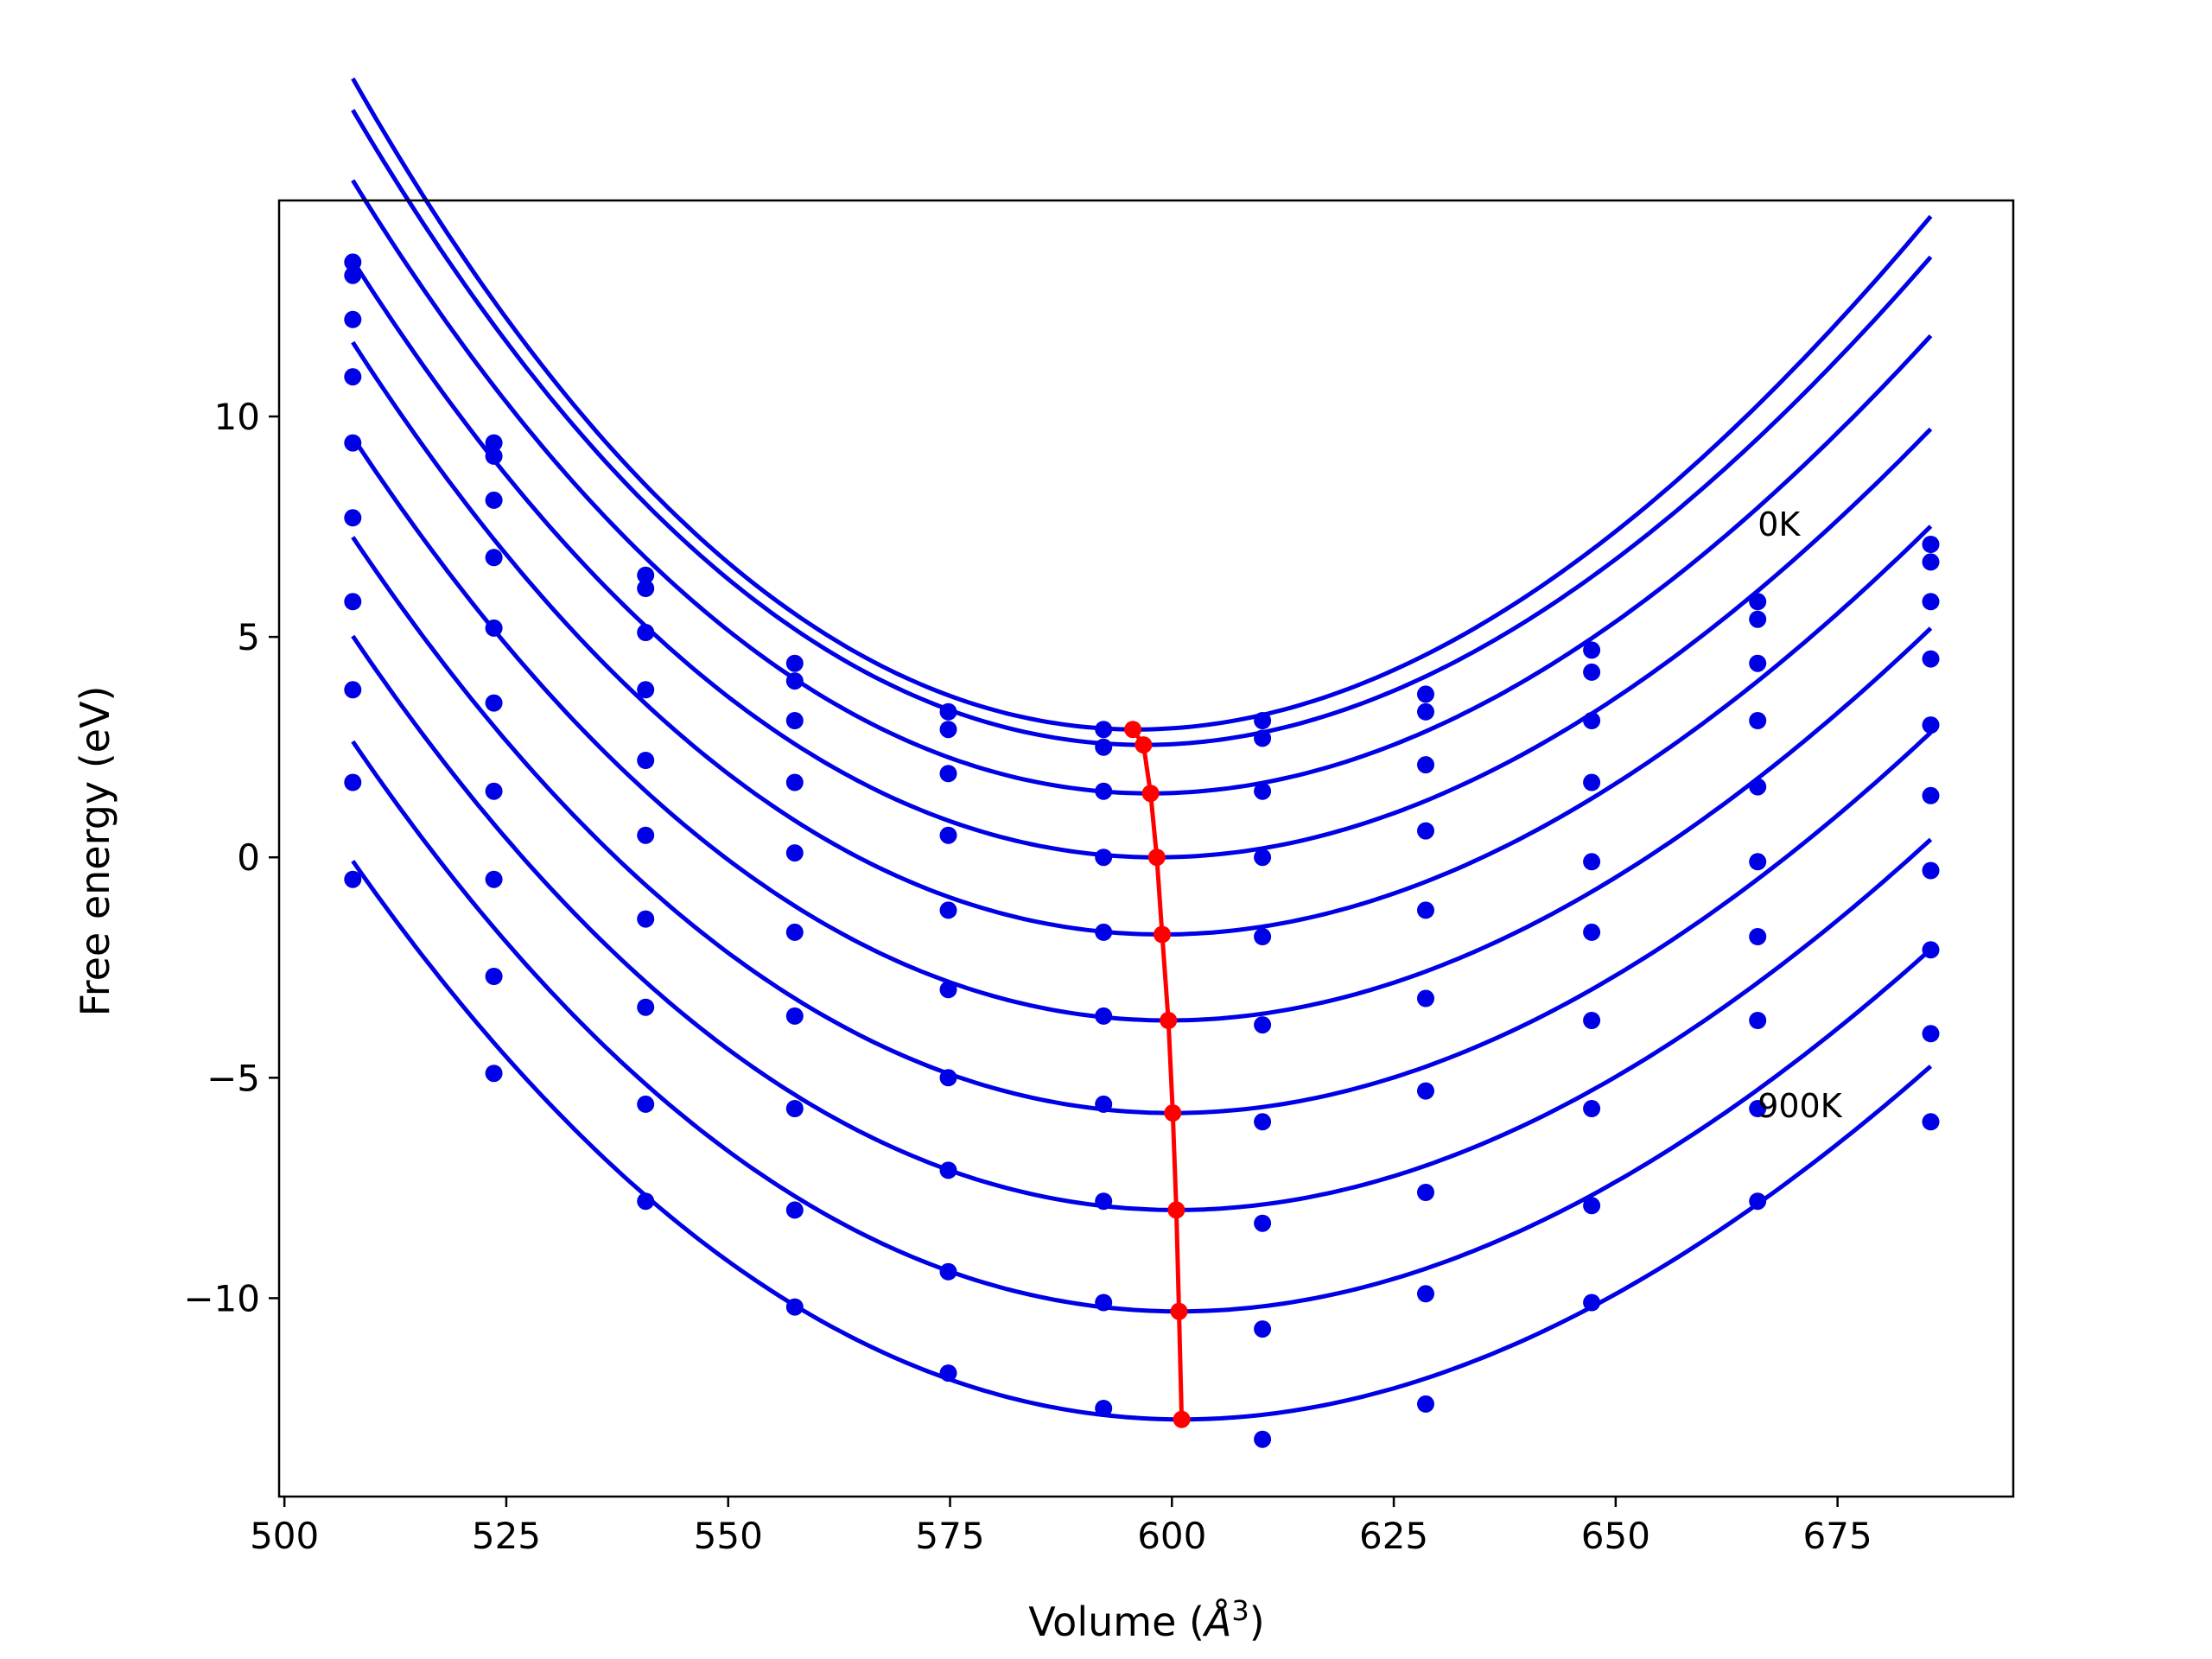  What do you see at coordinates (506, 1536) in the screenshot?
I see `x-tick-label: 525` at bounding box center [506, 1536].